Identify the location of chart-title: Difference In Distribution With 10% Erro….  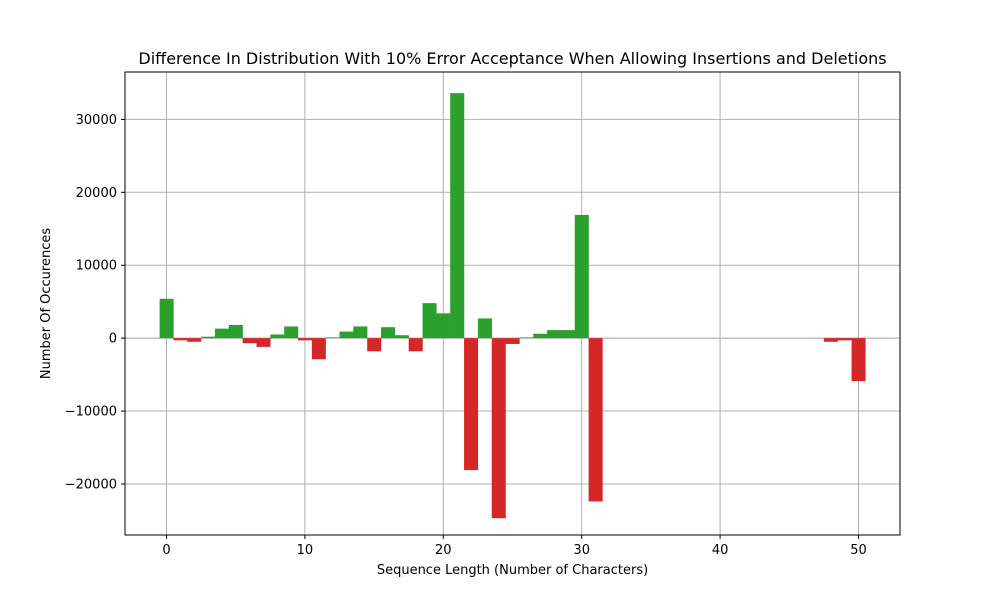
(512, 58).